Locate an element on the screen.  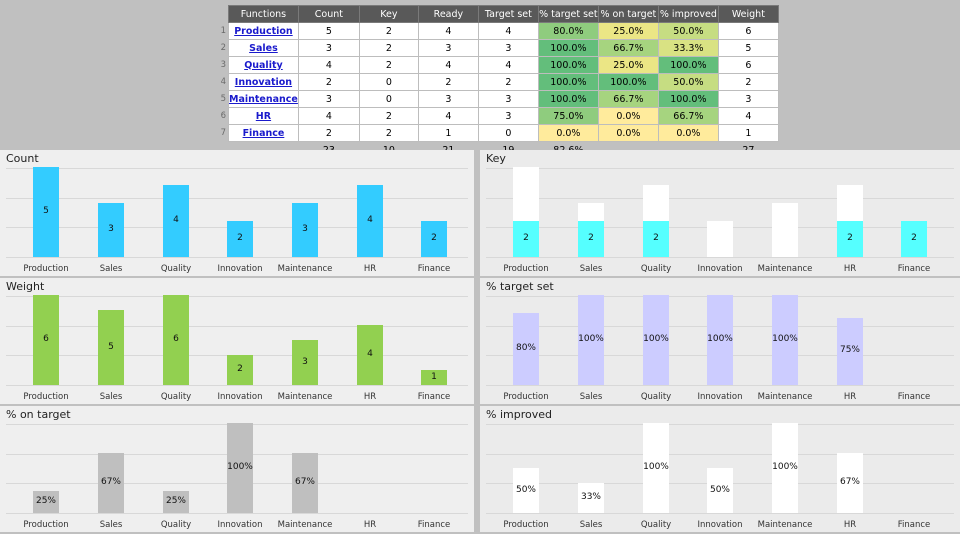
pct-improved-cell: 33.3% is located at coordinates (688, 48).